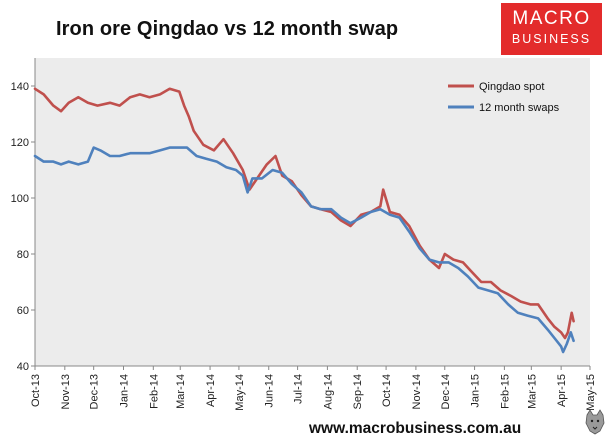 This screenshot has width=607, height=441. I want to click on x-tick-label: Feb-14, so click(154, 391).